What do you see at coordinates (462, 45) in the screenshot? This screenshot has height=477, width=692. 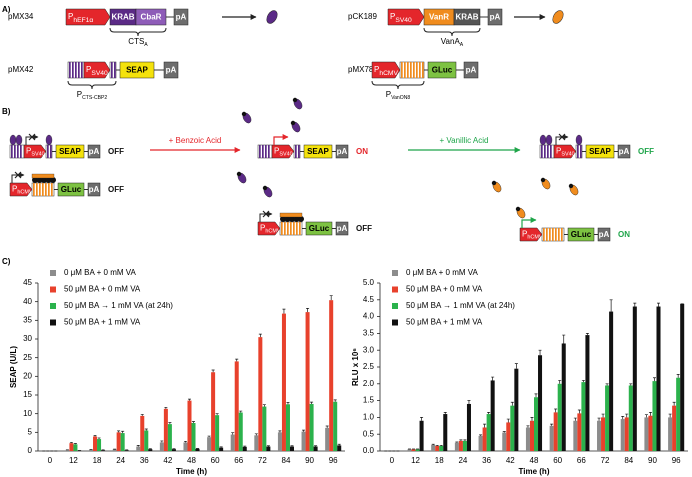 I see `brace-label-sub: A` at bounding box center [462, 45].